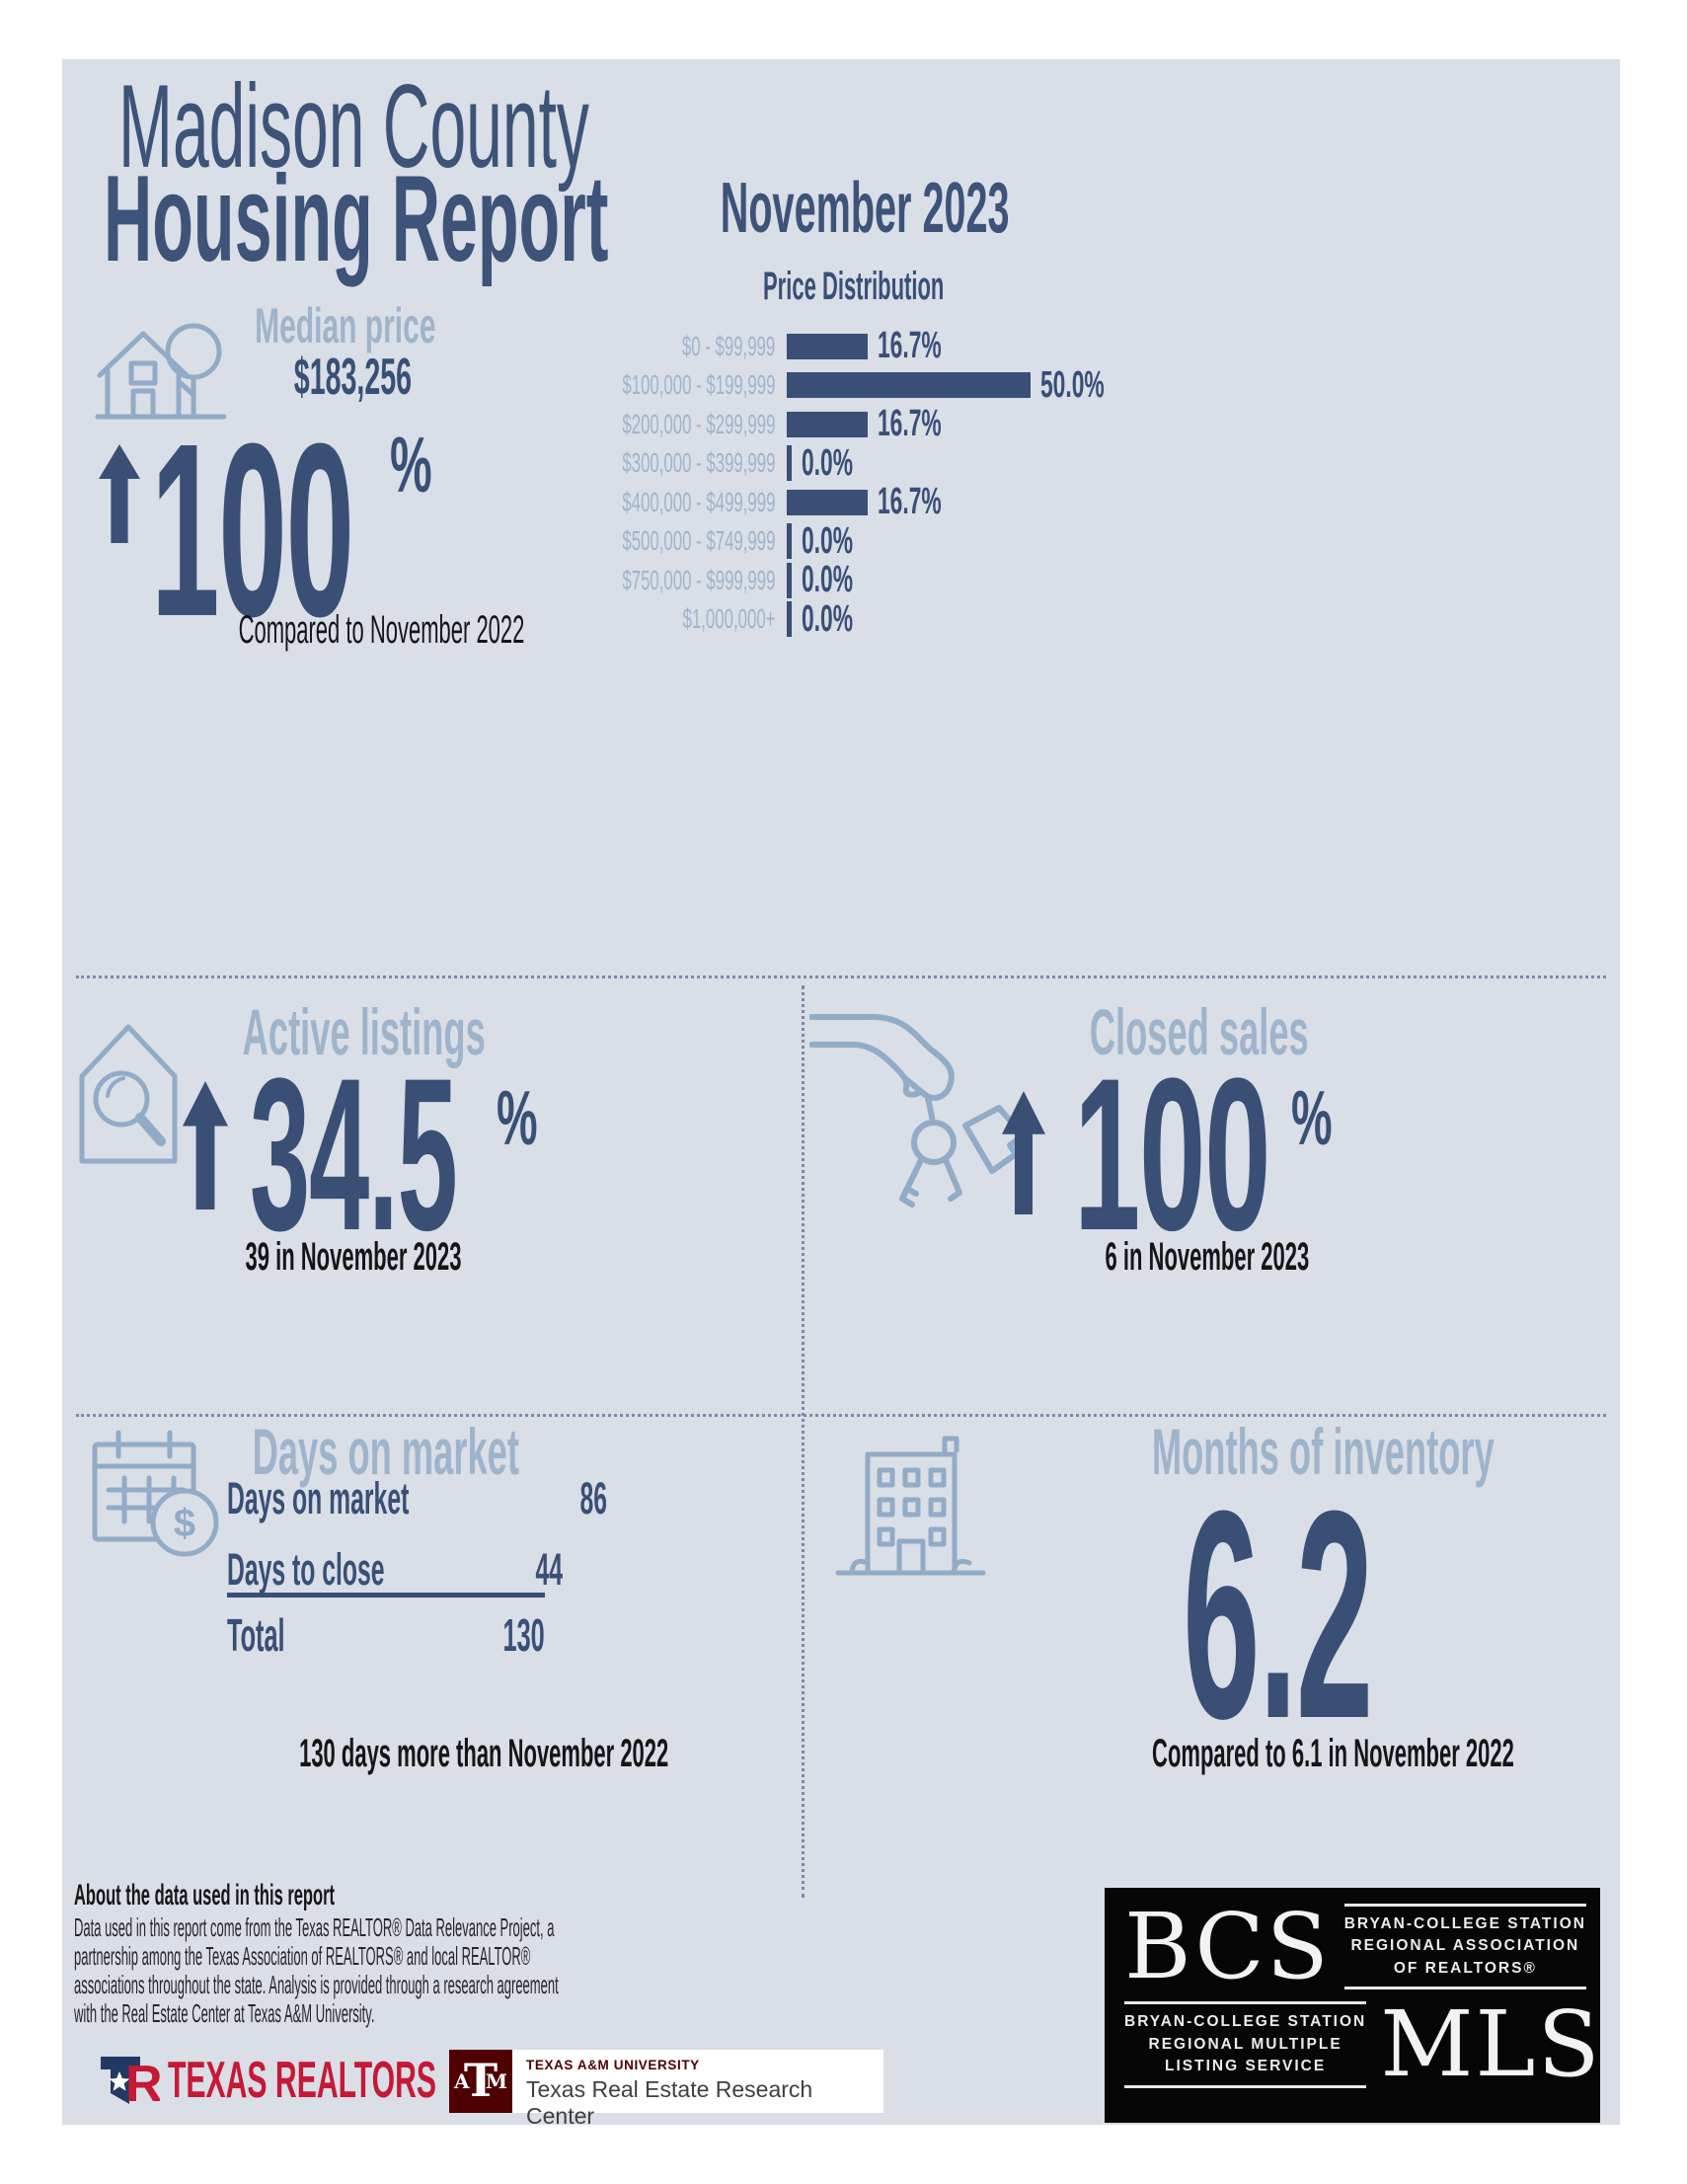  I want to click on days-on-market-row-value: 86, so click(593, 1498).